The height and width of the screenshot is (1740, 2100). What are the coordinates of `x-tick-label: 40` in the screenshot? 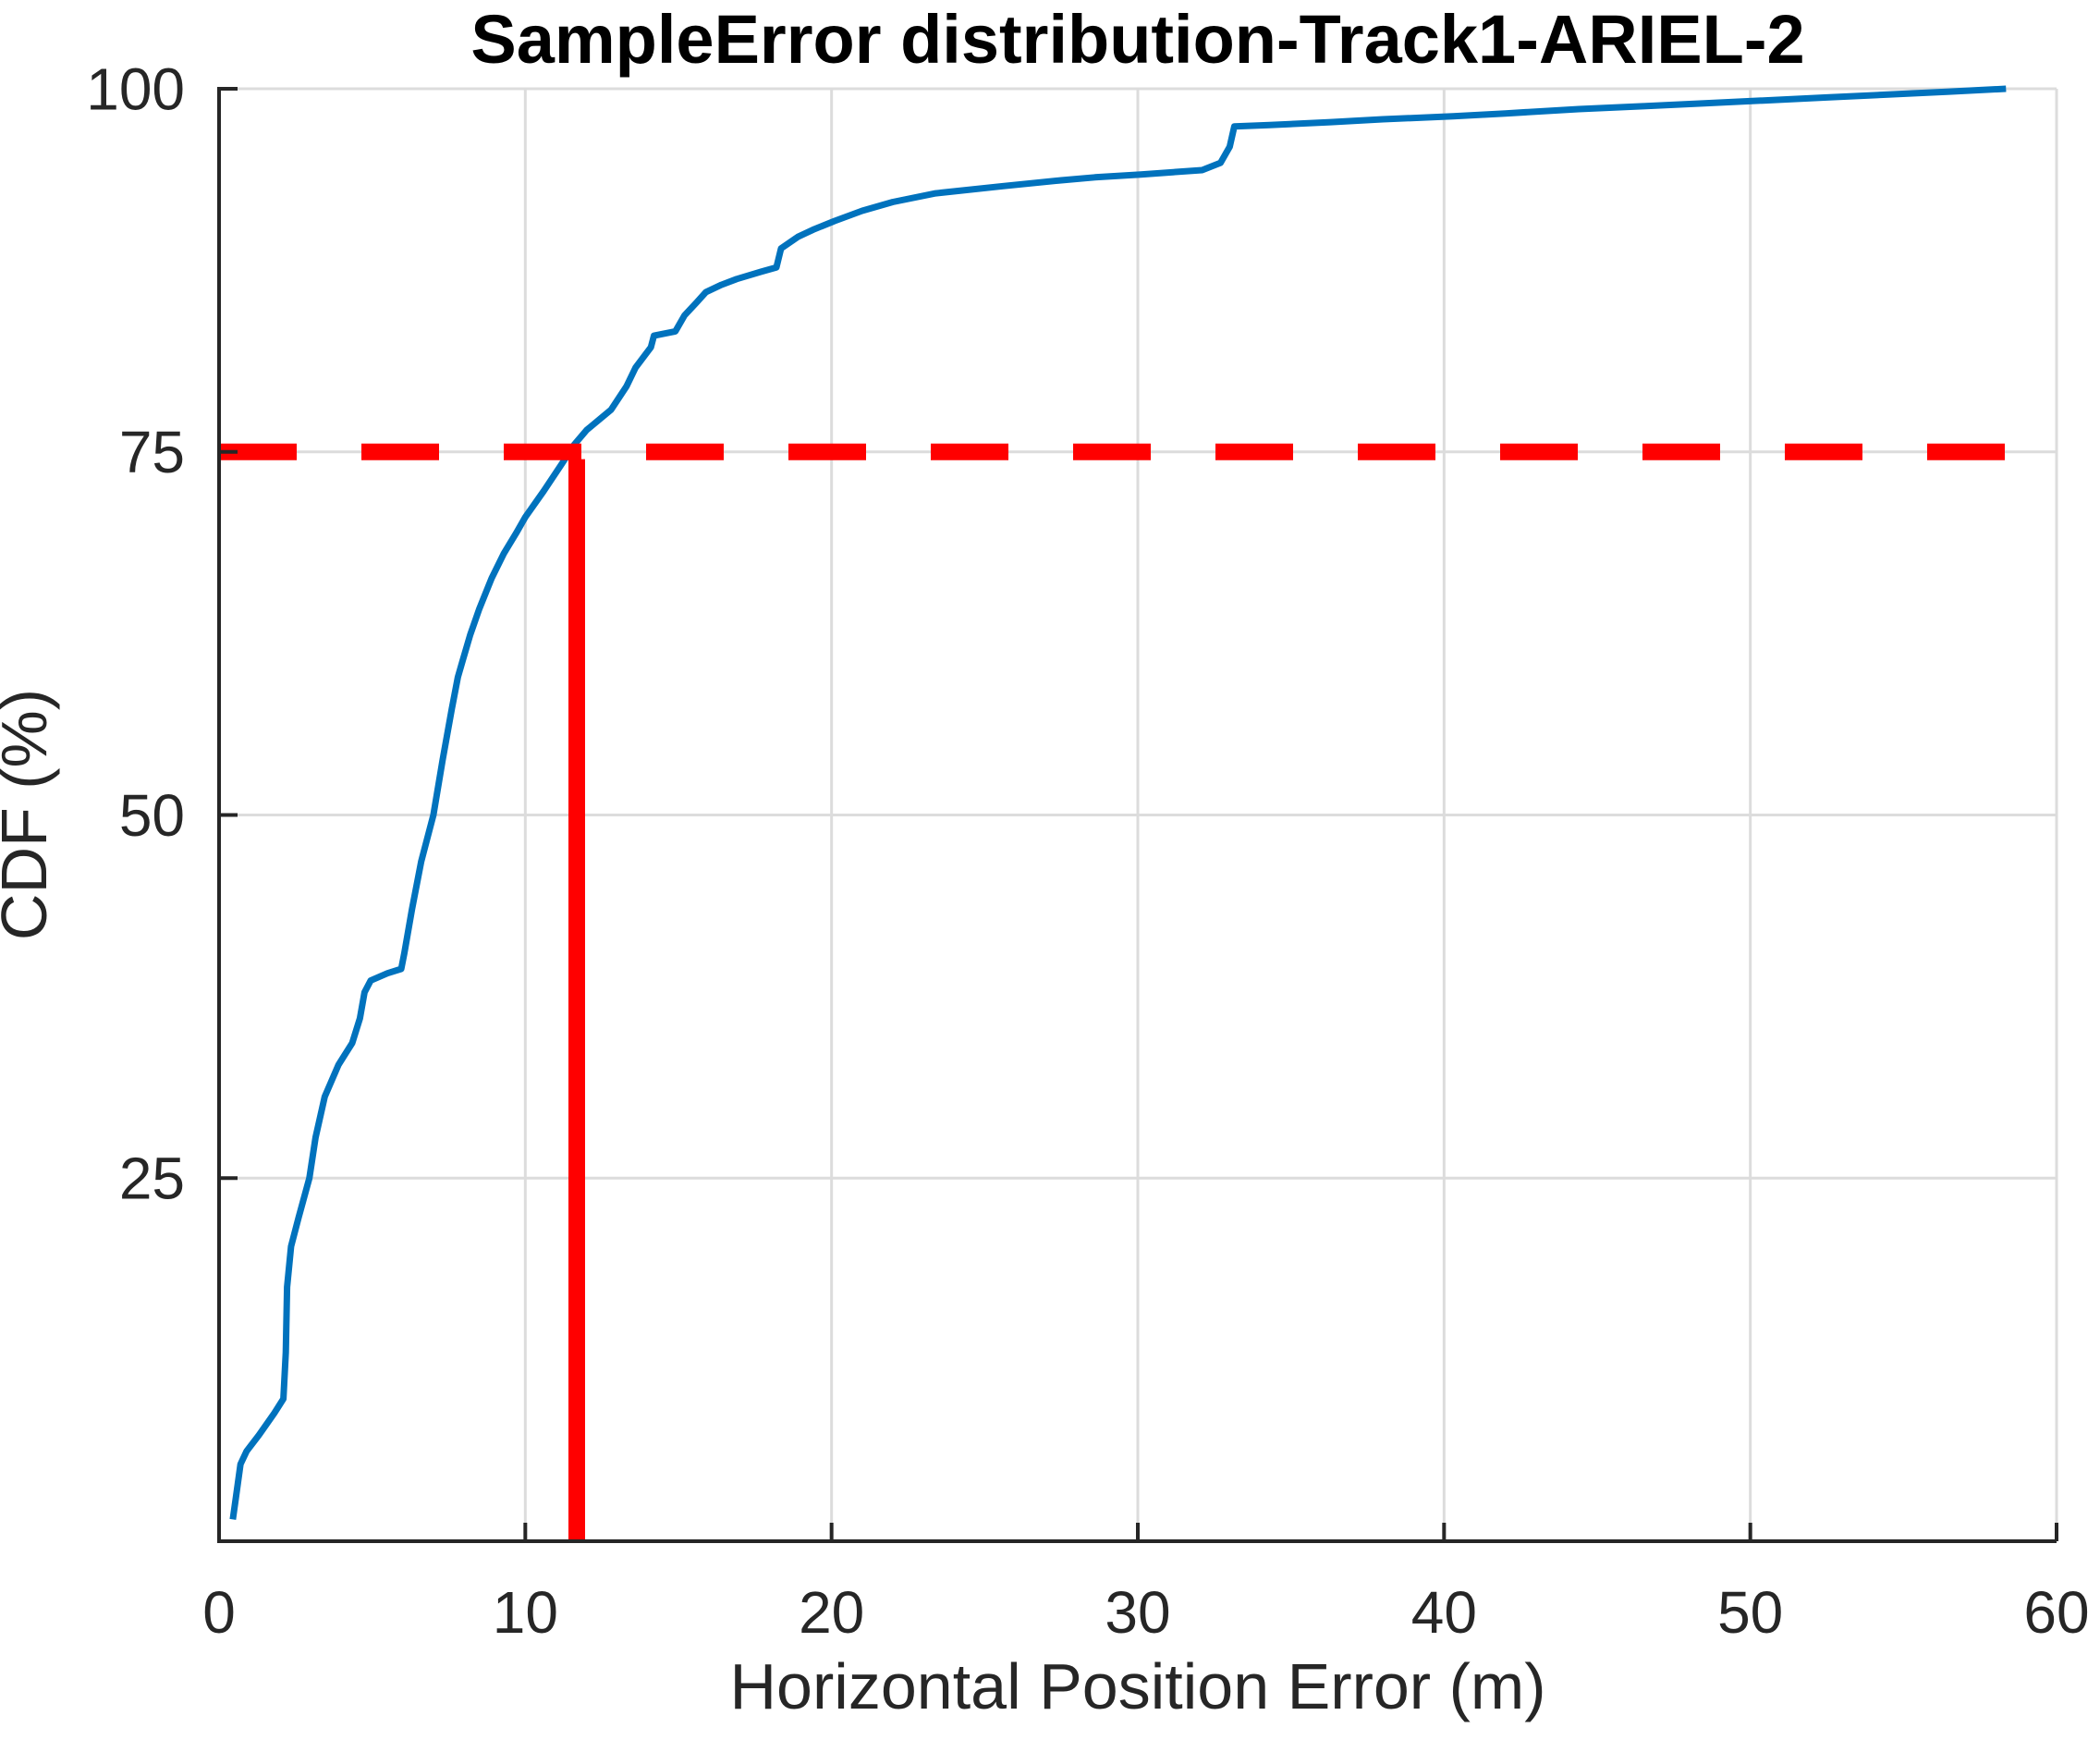 It's located at (1444, 1612).